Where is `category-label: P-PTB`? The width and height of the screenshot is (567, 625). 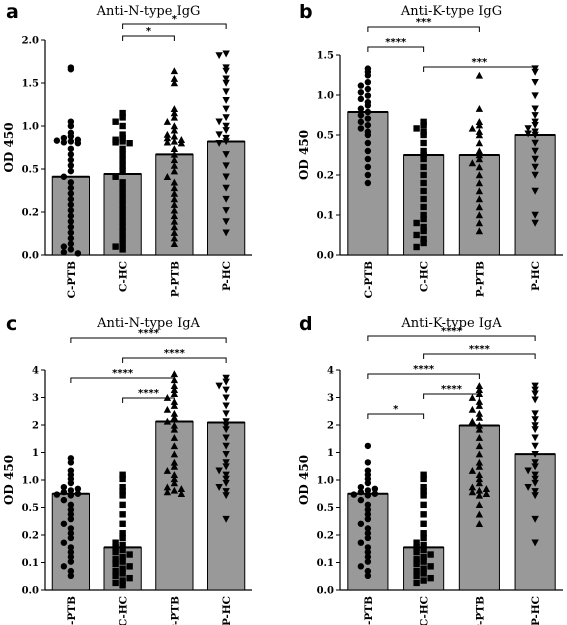 category-label: P-PTB is located at coordinates (175, 610).